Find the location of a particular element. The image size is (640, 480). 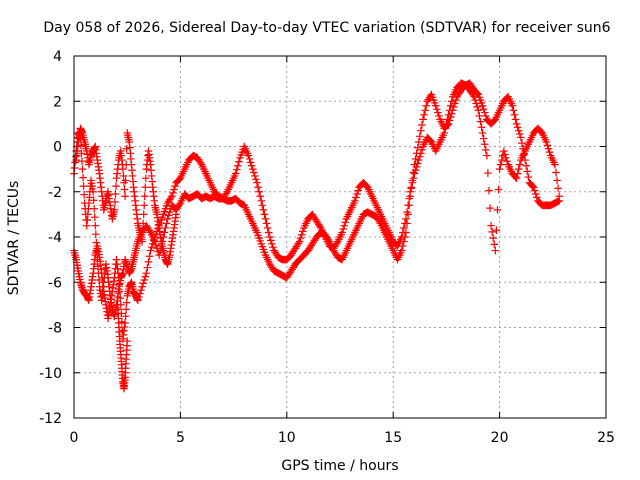

y-tick-label: 0 is located at coordinates (57, 148).